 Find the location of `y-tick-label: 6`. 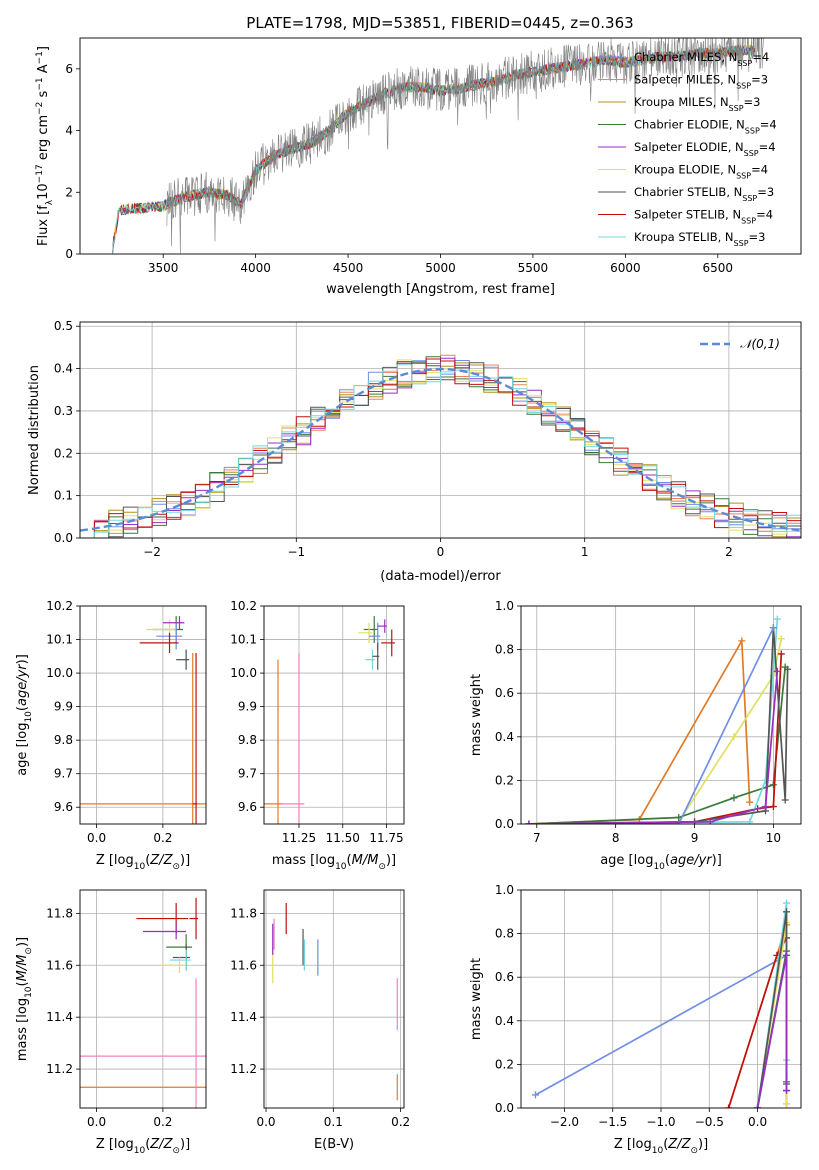

y-tick-label: 6 is located at coordinates (69, 69).